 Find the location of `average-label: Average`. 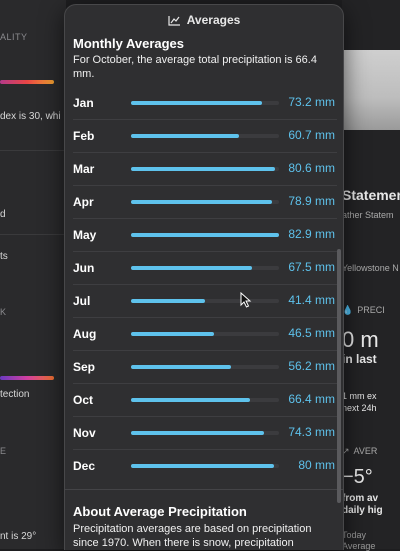

average-label: Average is located at coordinates (359, 546).